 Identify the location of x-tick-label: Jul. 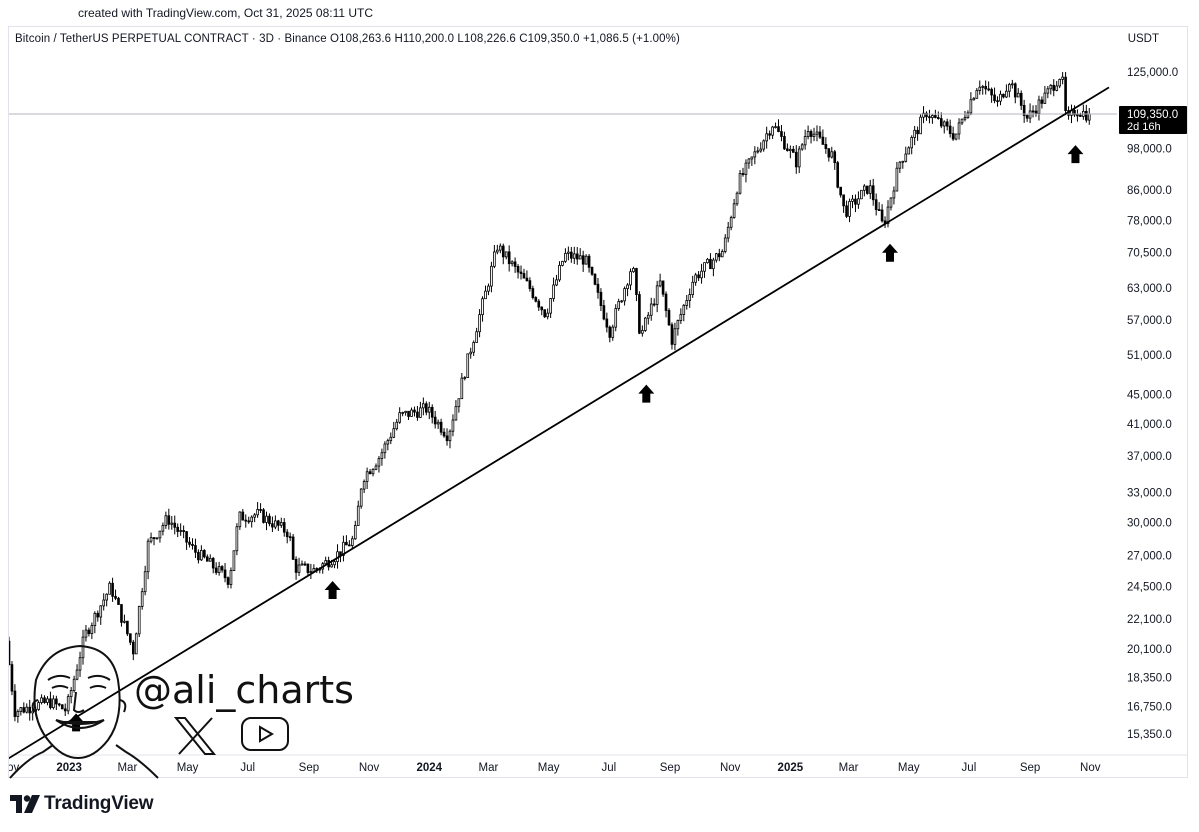
(247, 768).